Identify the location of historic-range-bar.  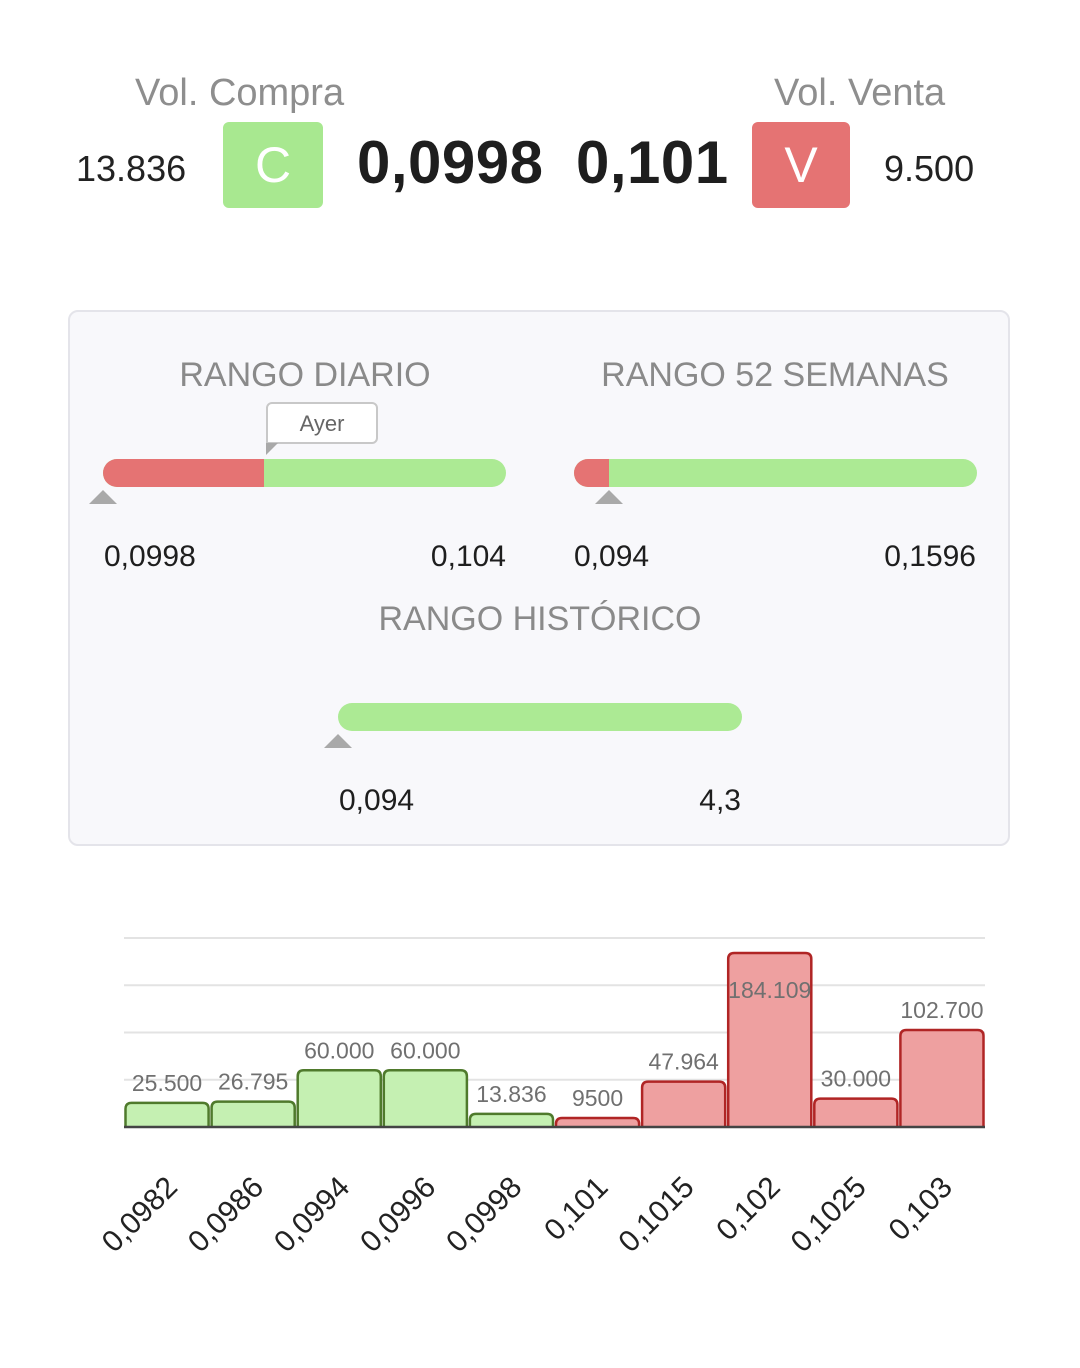
(540, 717).